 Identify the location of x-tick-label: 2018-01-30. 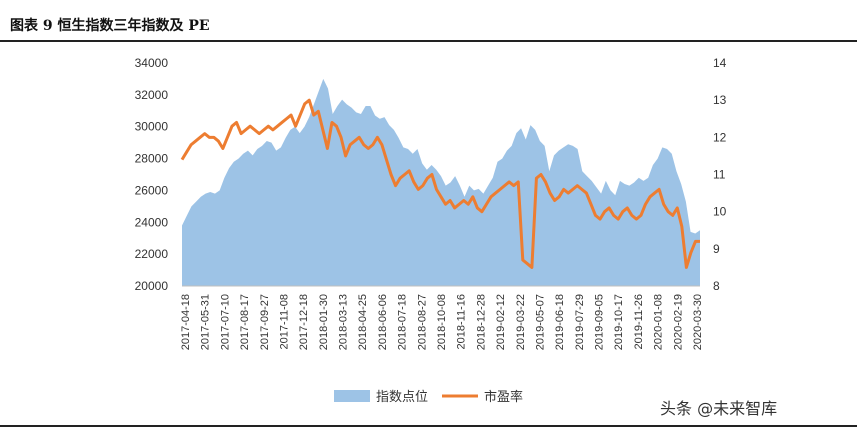
(324, 322).